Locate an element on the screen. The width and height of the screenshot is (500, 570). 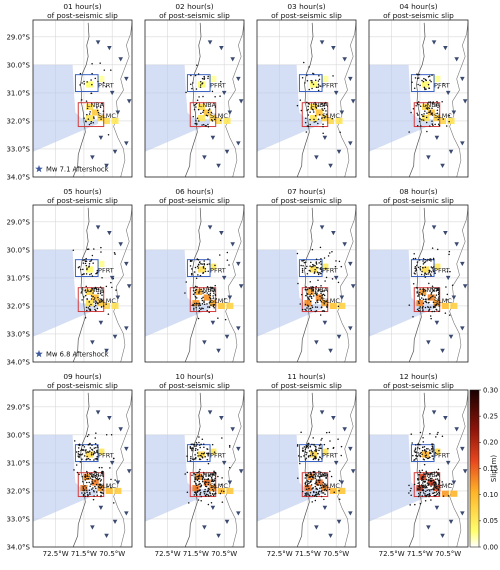
y-tick-label: 34.0°S is located at coordinates (18, 548).